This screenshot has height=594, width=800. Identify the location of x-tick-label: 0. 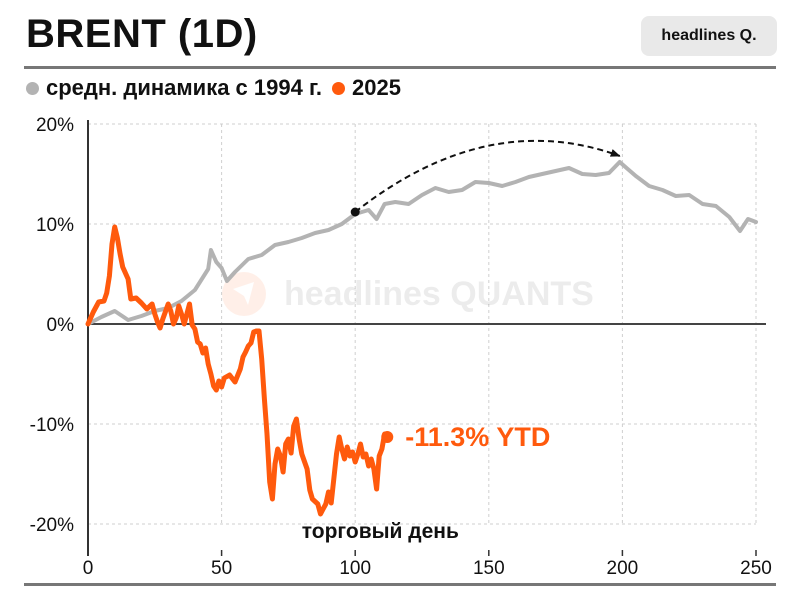
(88, 568).